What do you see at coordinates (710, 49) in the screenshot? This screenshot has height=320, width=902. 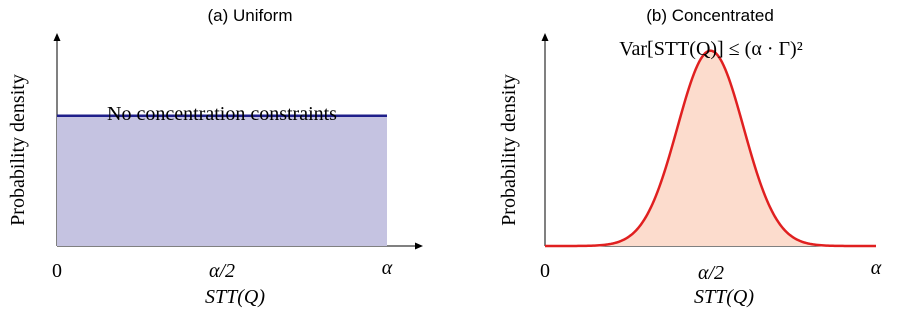 I see `panel-b-annotation: Var[STT(Q)] ≤ (α · Γ)²` at bounding box center [710, 49].